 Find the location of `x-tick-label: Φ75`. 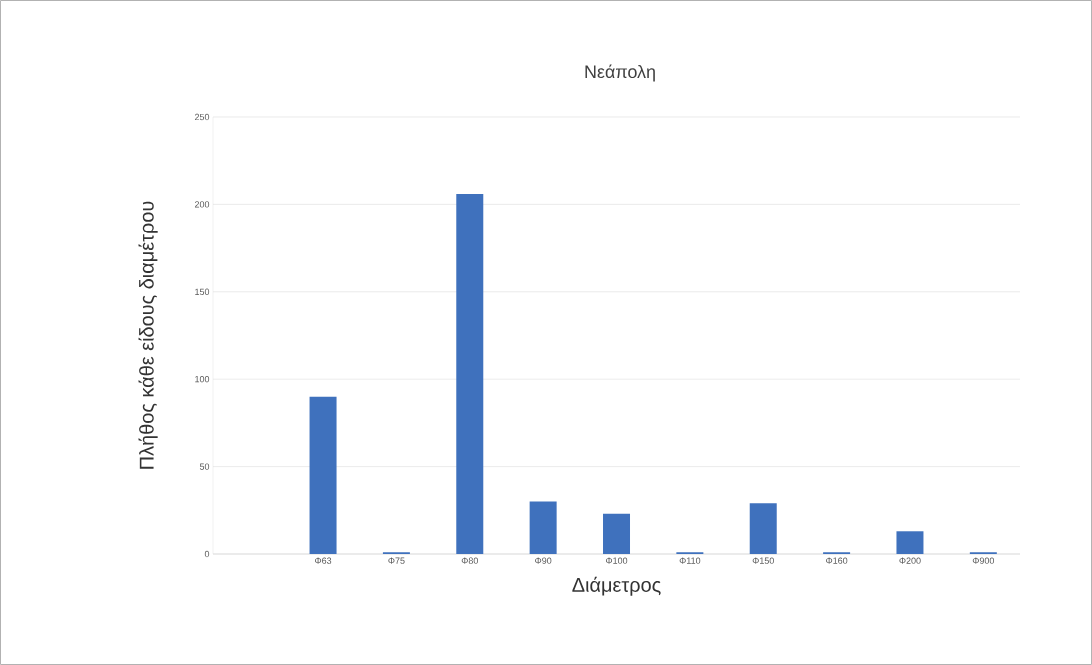

x-tick-label: Φ75 is located at coordinates (396, 560).